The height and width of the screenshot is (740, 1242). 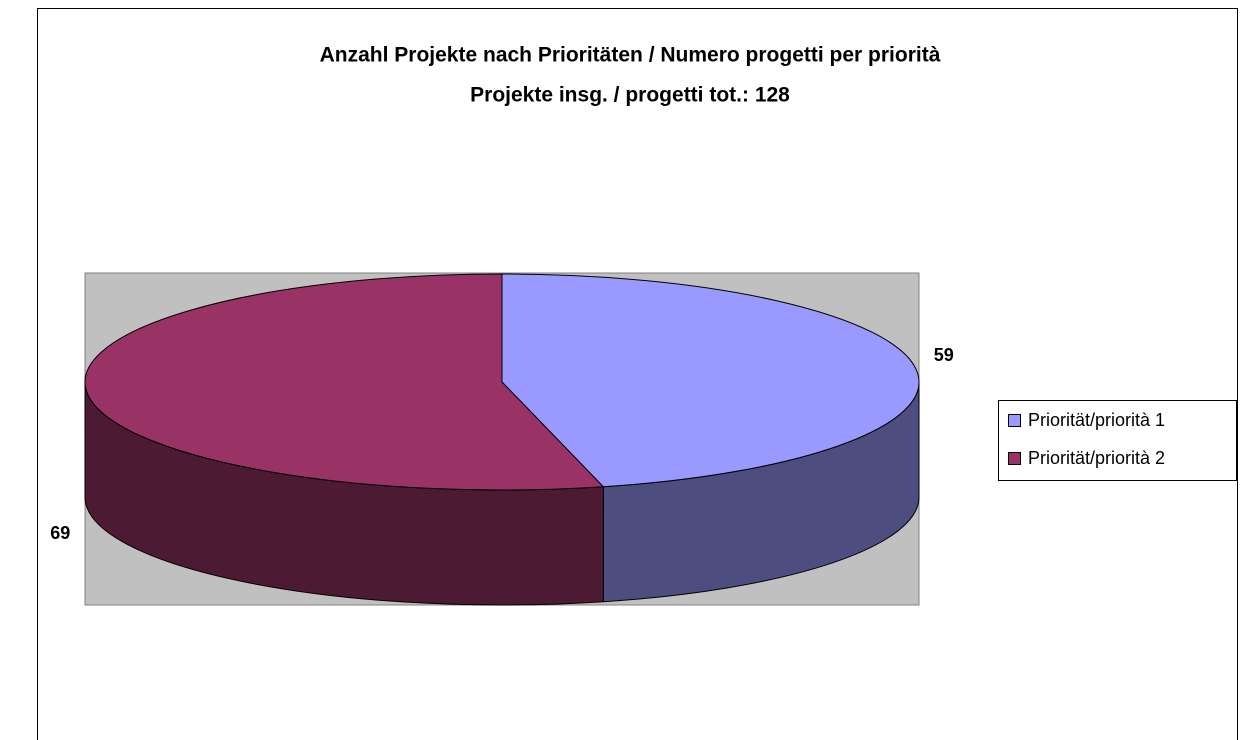 I want to click on data-label: 59, so click(x=944, y=355).